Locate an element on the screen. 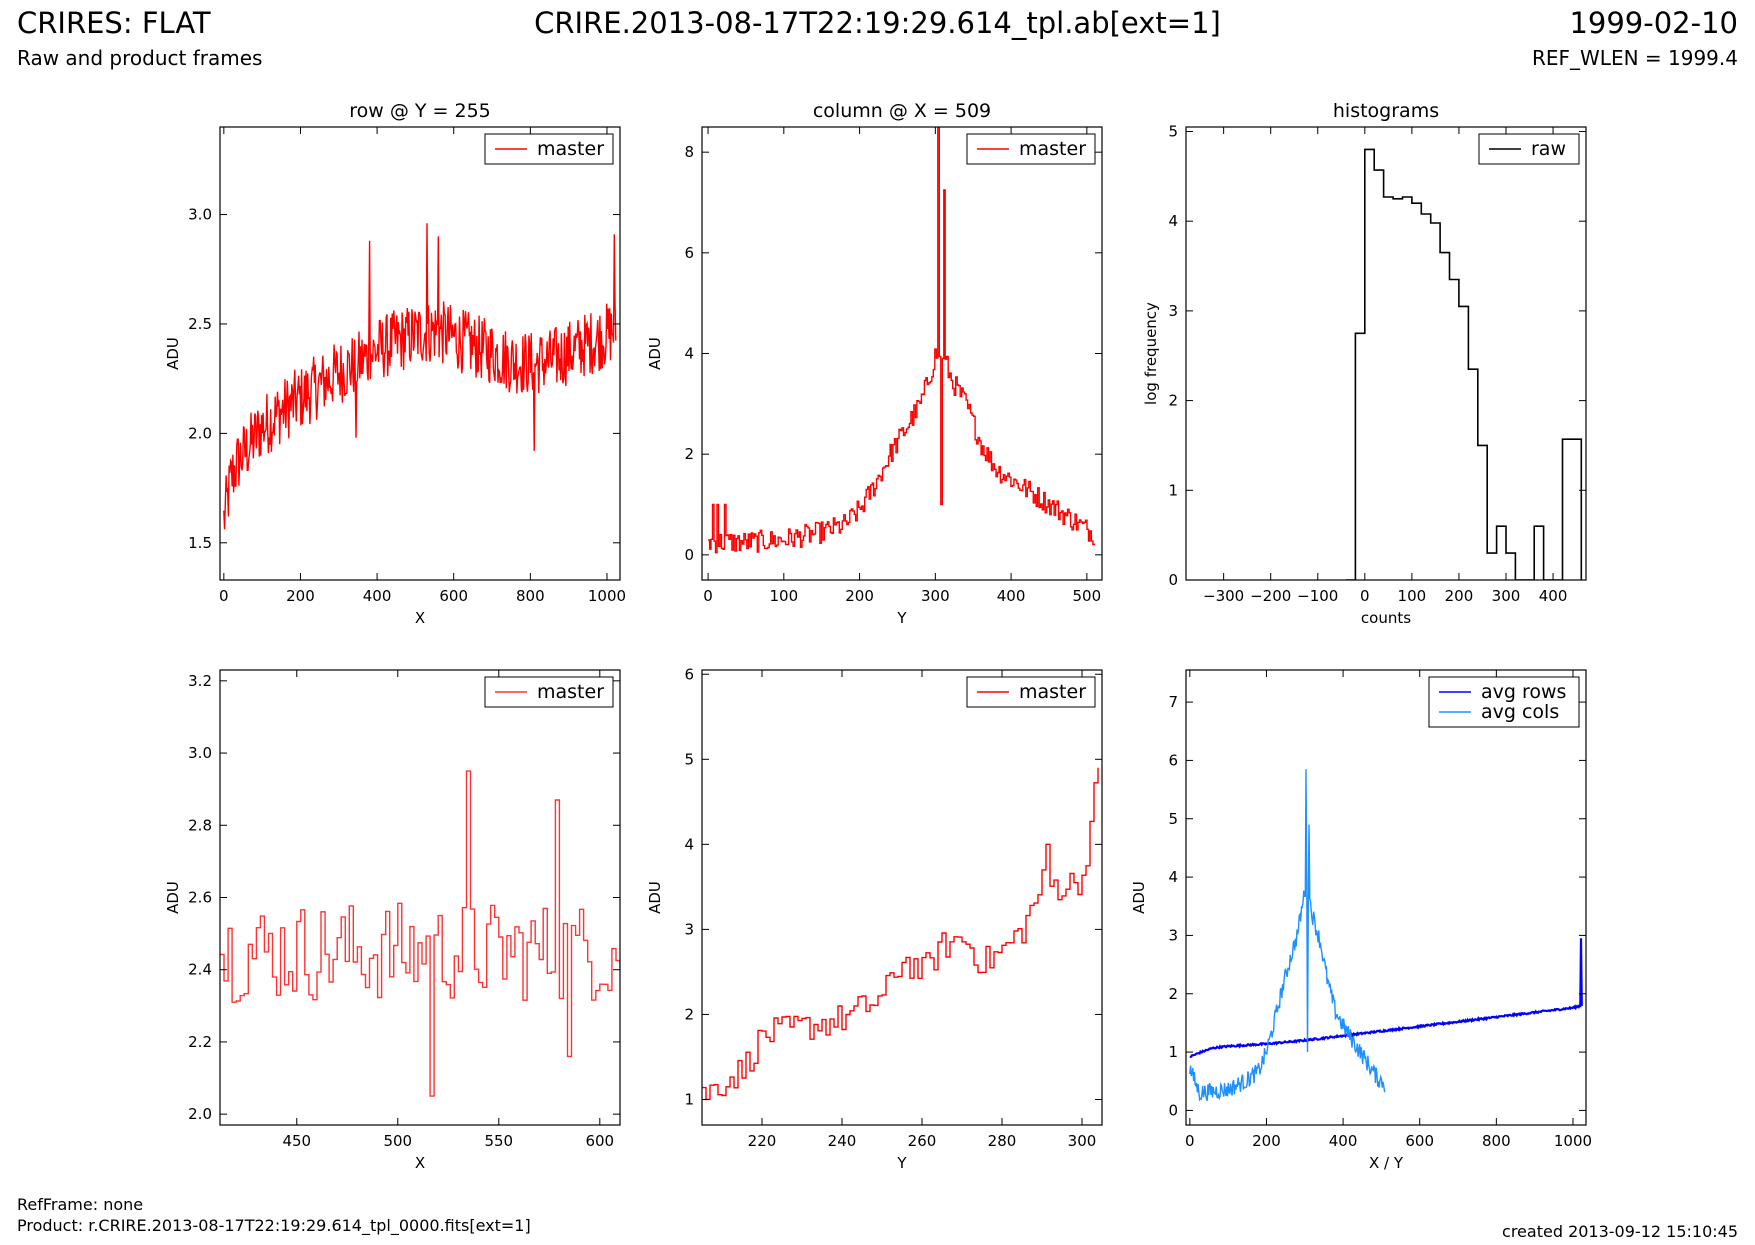 This screenshot has width=1755, height=1245. x-tick-label: 550 is located at coordinates (498, 1141).